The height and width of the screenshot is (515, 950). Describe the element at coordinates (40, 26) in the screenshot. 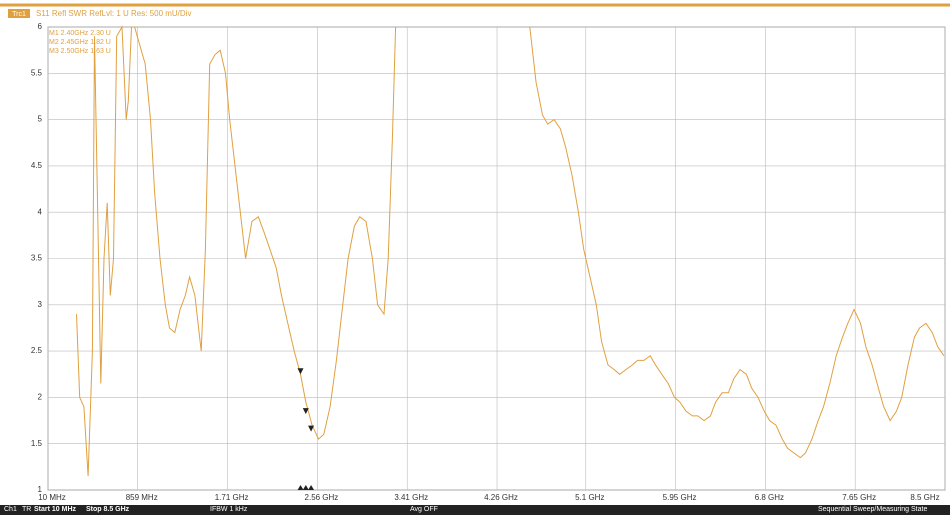

I see `y-tick-label: 6` at that location.